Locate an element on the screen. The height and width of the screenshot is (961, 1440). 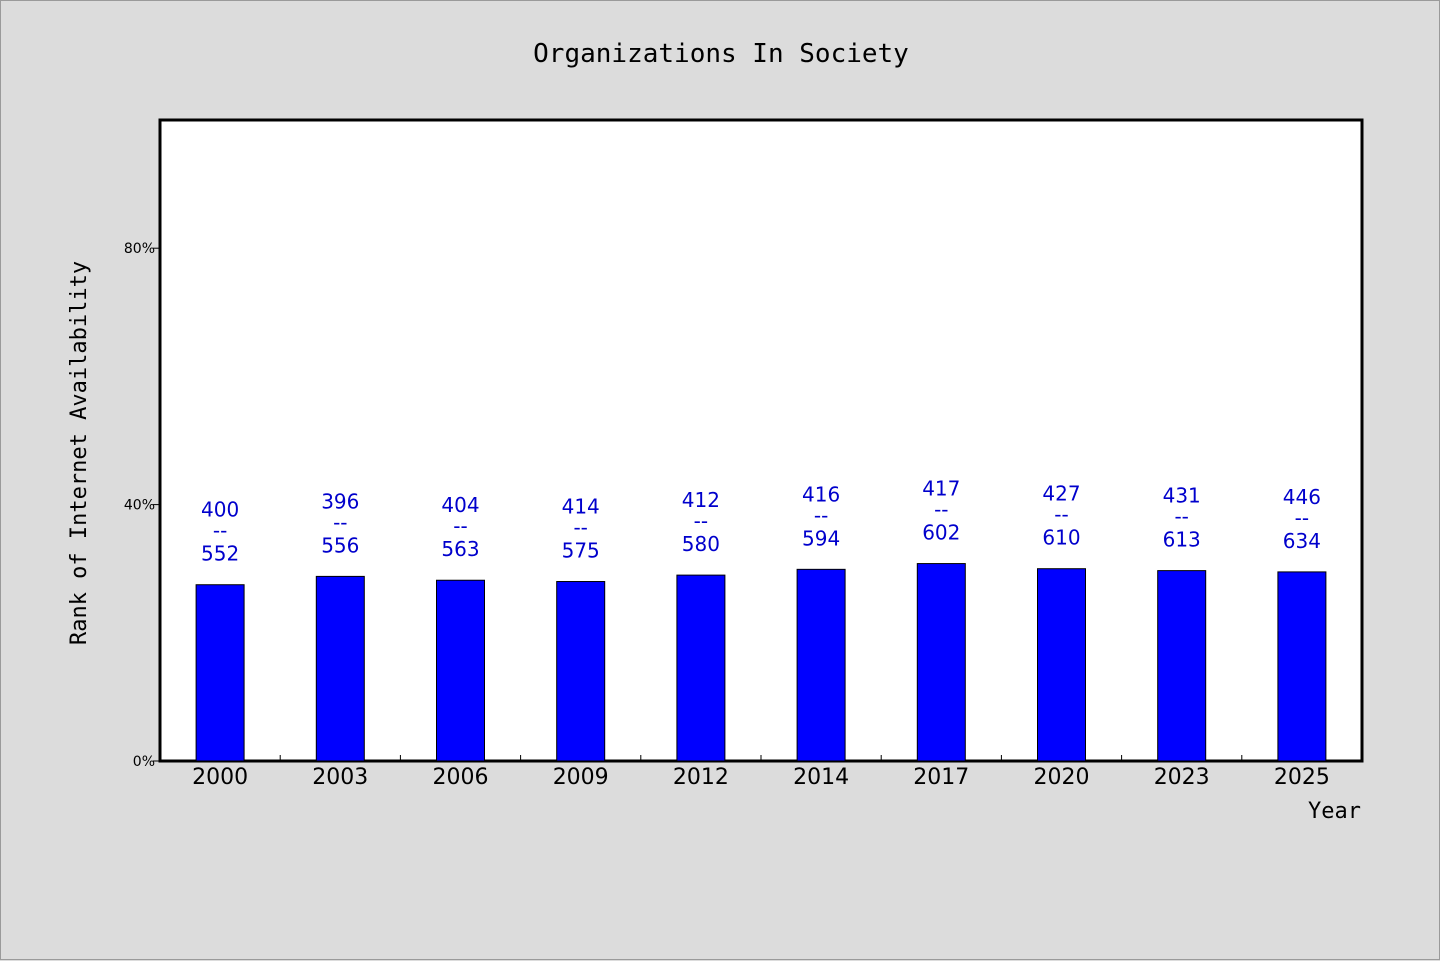
x-tick-label: 2012 is located at coordinates (701, 777).